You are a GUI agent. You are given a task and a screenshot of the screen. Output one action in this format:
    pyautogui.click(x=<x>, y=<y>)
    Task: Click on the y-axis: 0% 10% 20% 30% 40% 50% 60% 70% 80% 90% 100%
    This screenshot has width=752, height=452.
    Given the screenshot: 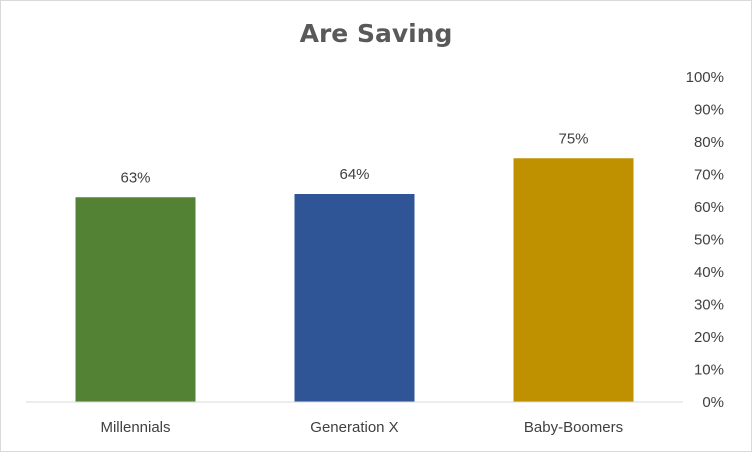 What is the action you would take?
    pyautogui.click(x=705, y=240)
    